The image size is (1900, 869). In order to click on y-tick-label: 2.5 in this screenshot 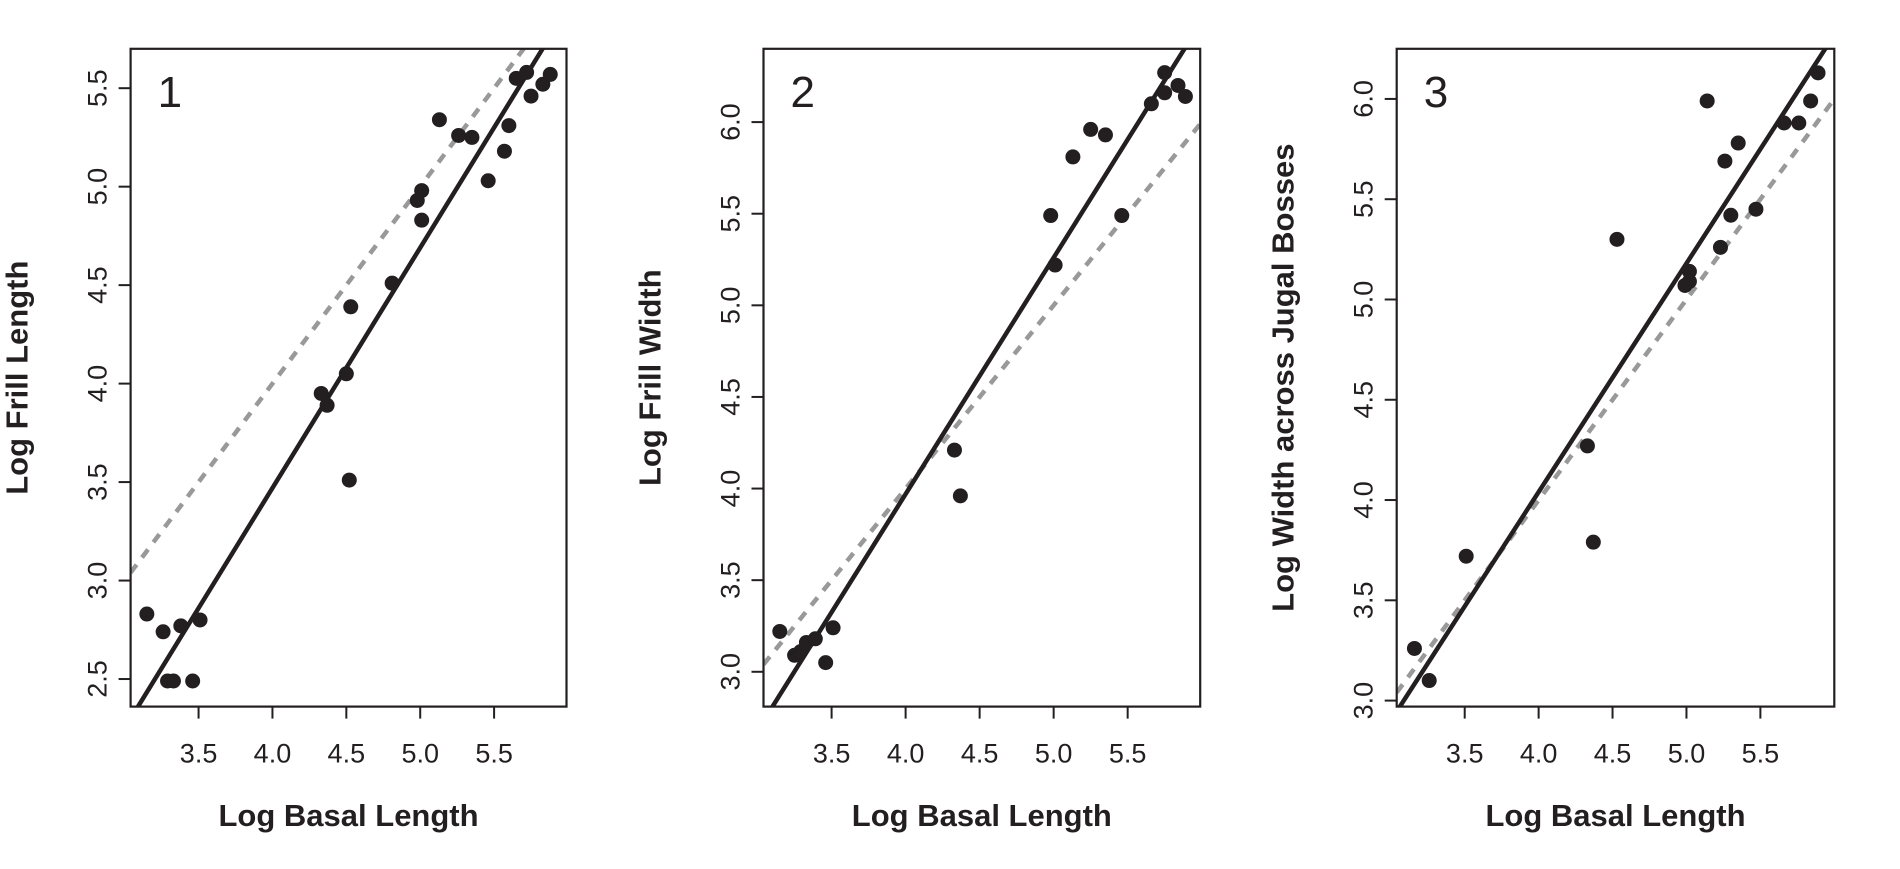, I will do `click(98, 679)`.